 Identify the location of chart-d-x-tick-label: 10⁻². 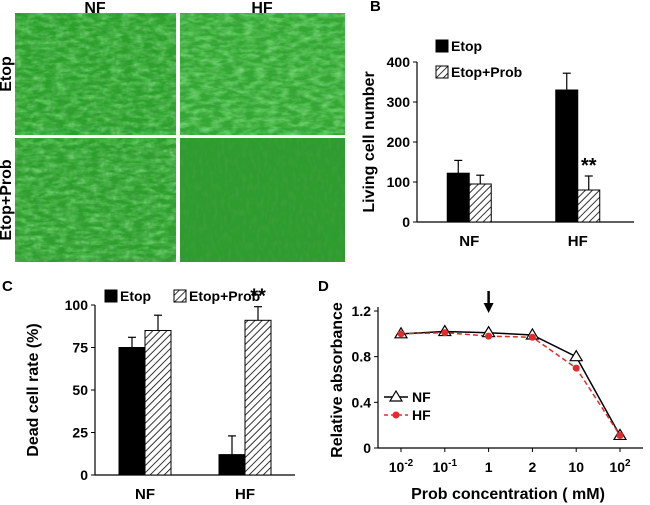
(401, 466).